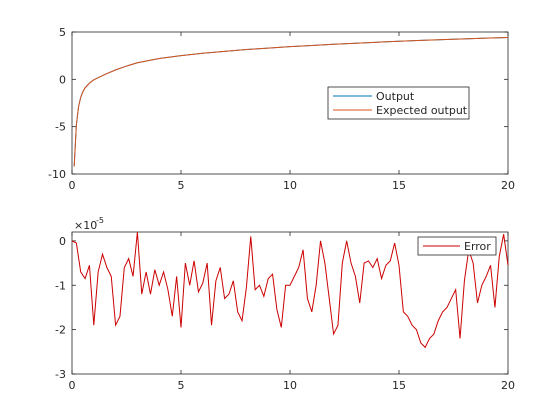 This screenshot has width=560, height=420. What do you see at coordinates (457, 246) in the screenshot?
I see `bottom-legend: Error` at bounding box center [457, 246].